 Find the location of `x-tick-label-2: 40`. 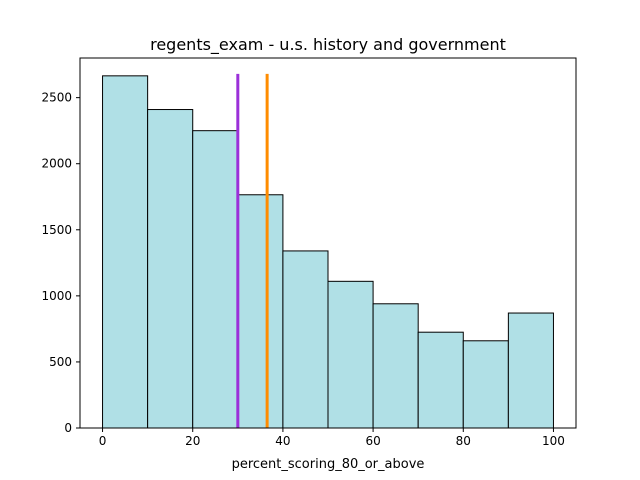

x-tick-label-2: 40 is located at coordinates (282, 441).